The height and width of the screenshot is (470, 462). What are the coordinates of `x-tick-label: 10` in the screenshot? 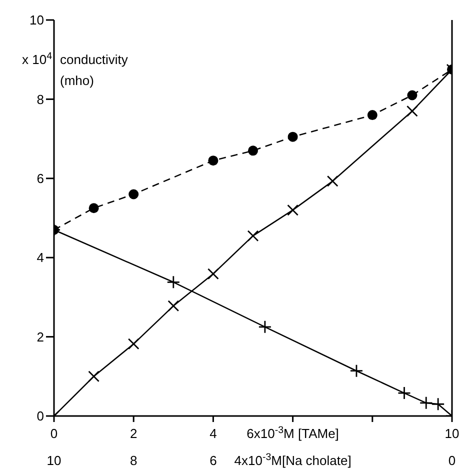 It's located at (452, 433).